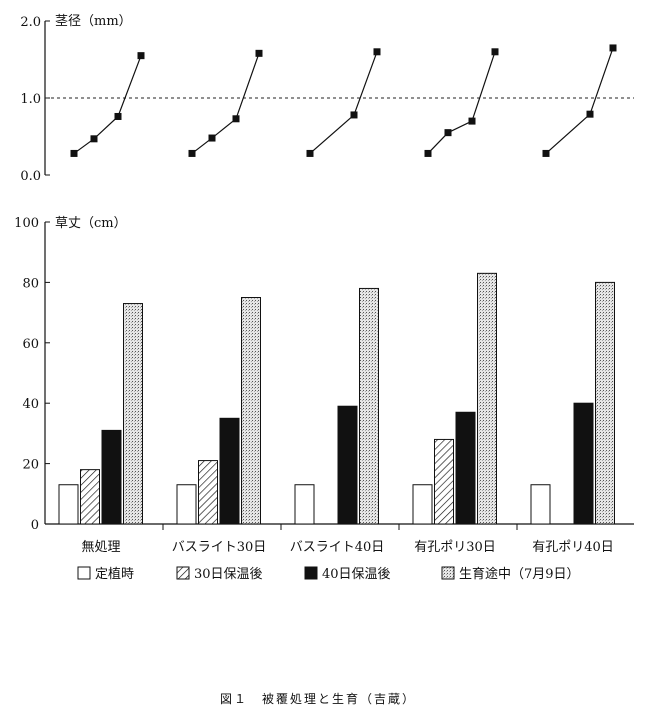 The image size is (653, 723). What do you see at coordinates (30, 283) in the screenshot?
I see `height-y-tick-label: 80` at bounding box center [30, 283].